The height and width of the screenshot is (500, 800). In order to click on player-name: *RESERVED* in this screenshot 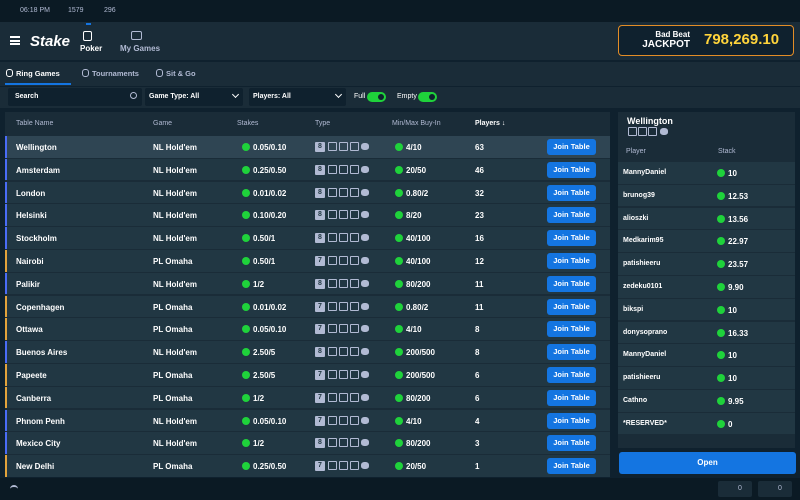, I will do `click(645, 423)`.